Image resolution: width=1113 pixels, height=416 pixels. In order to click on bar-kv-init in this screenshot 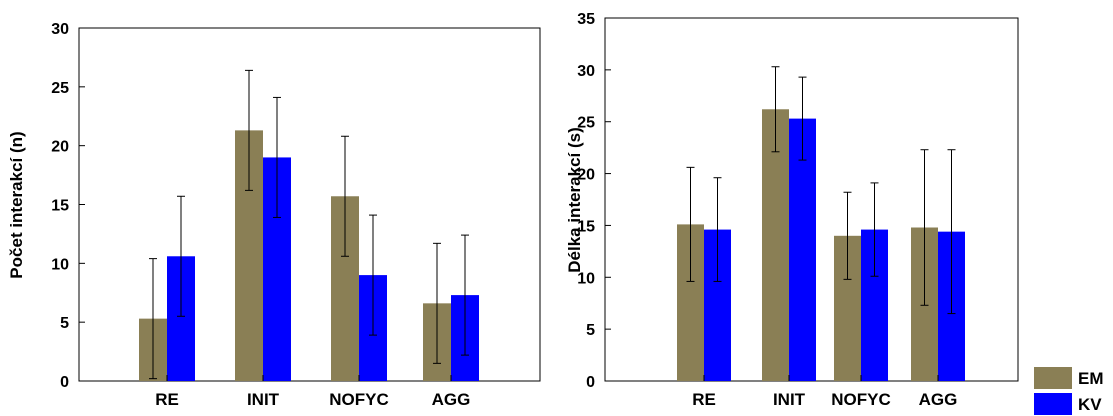, I will do `click(802, 250)`.